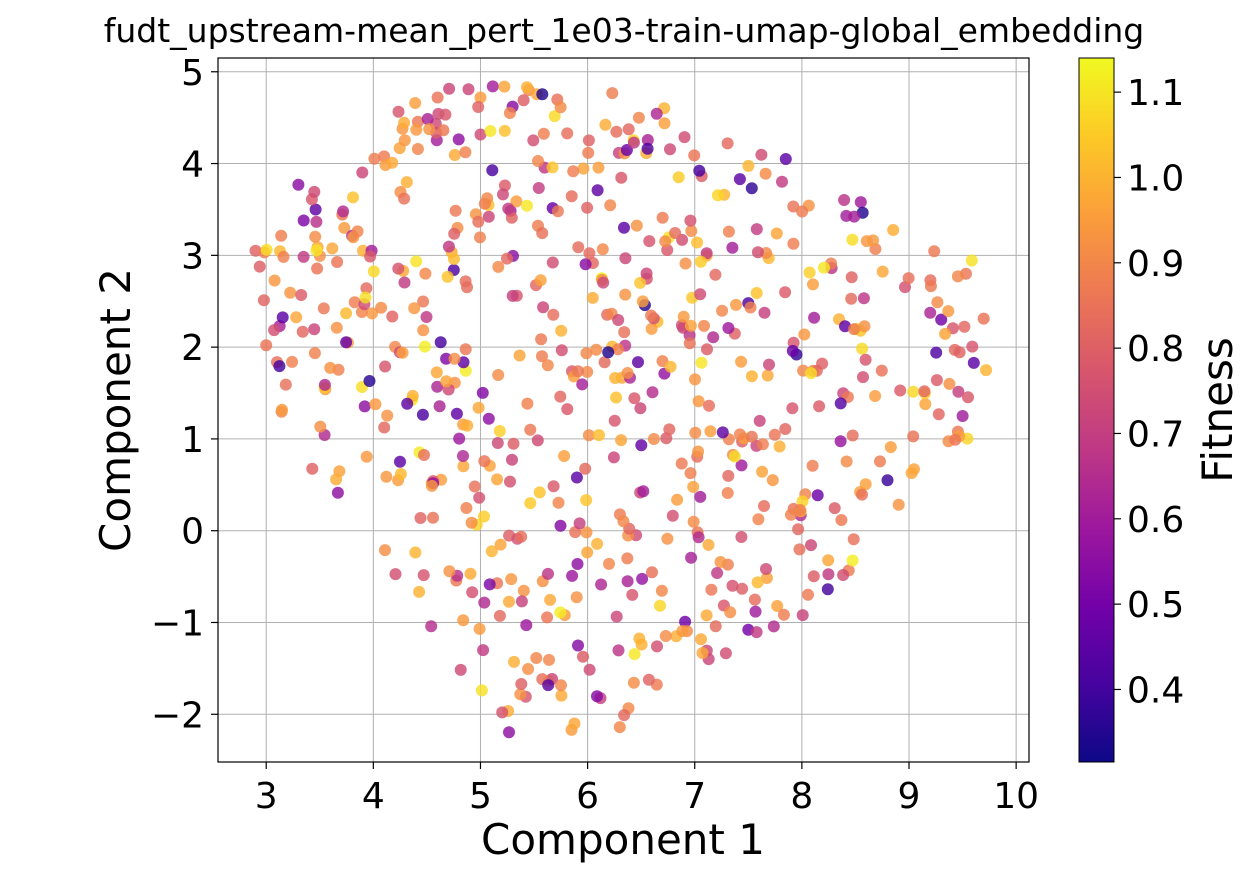  Describe the element at coordinates (192, 348) in the screenshot. I see `y-tick-label: 2` at that location.